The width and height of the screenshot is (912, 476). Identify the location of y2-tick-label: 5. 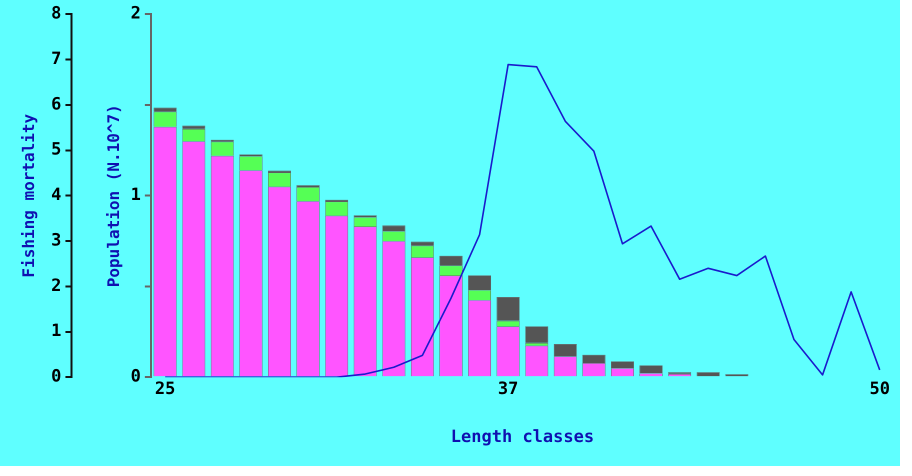
(56, 150).